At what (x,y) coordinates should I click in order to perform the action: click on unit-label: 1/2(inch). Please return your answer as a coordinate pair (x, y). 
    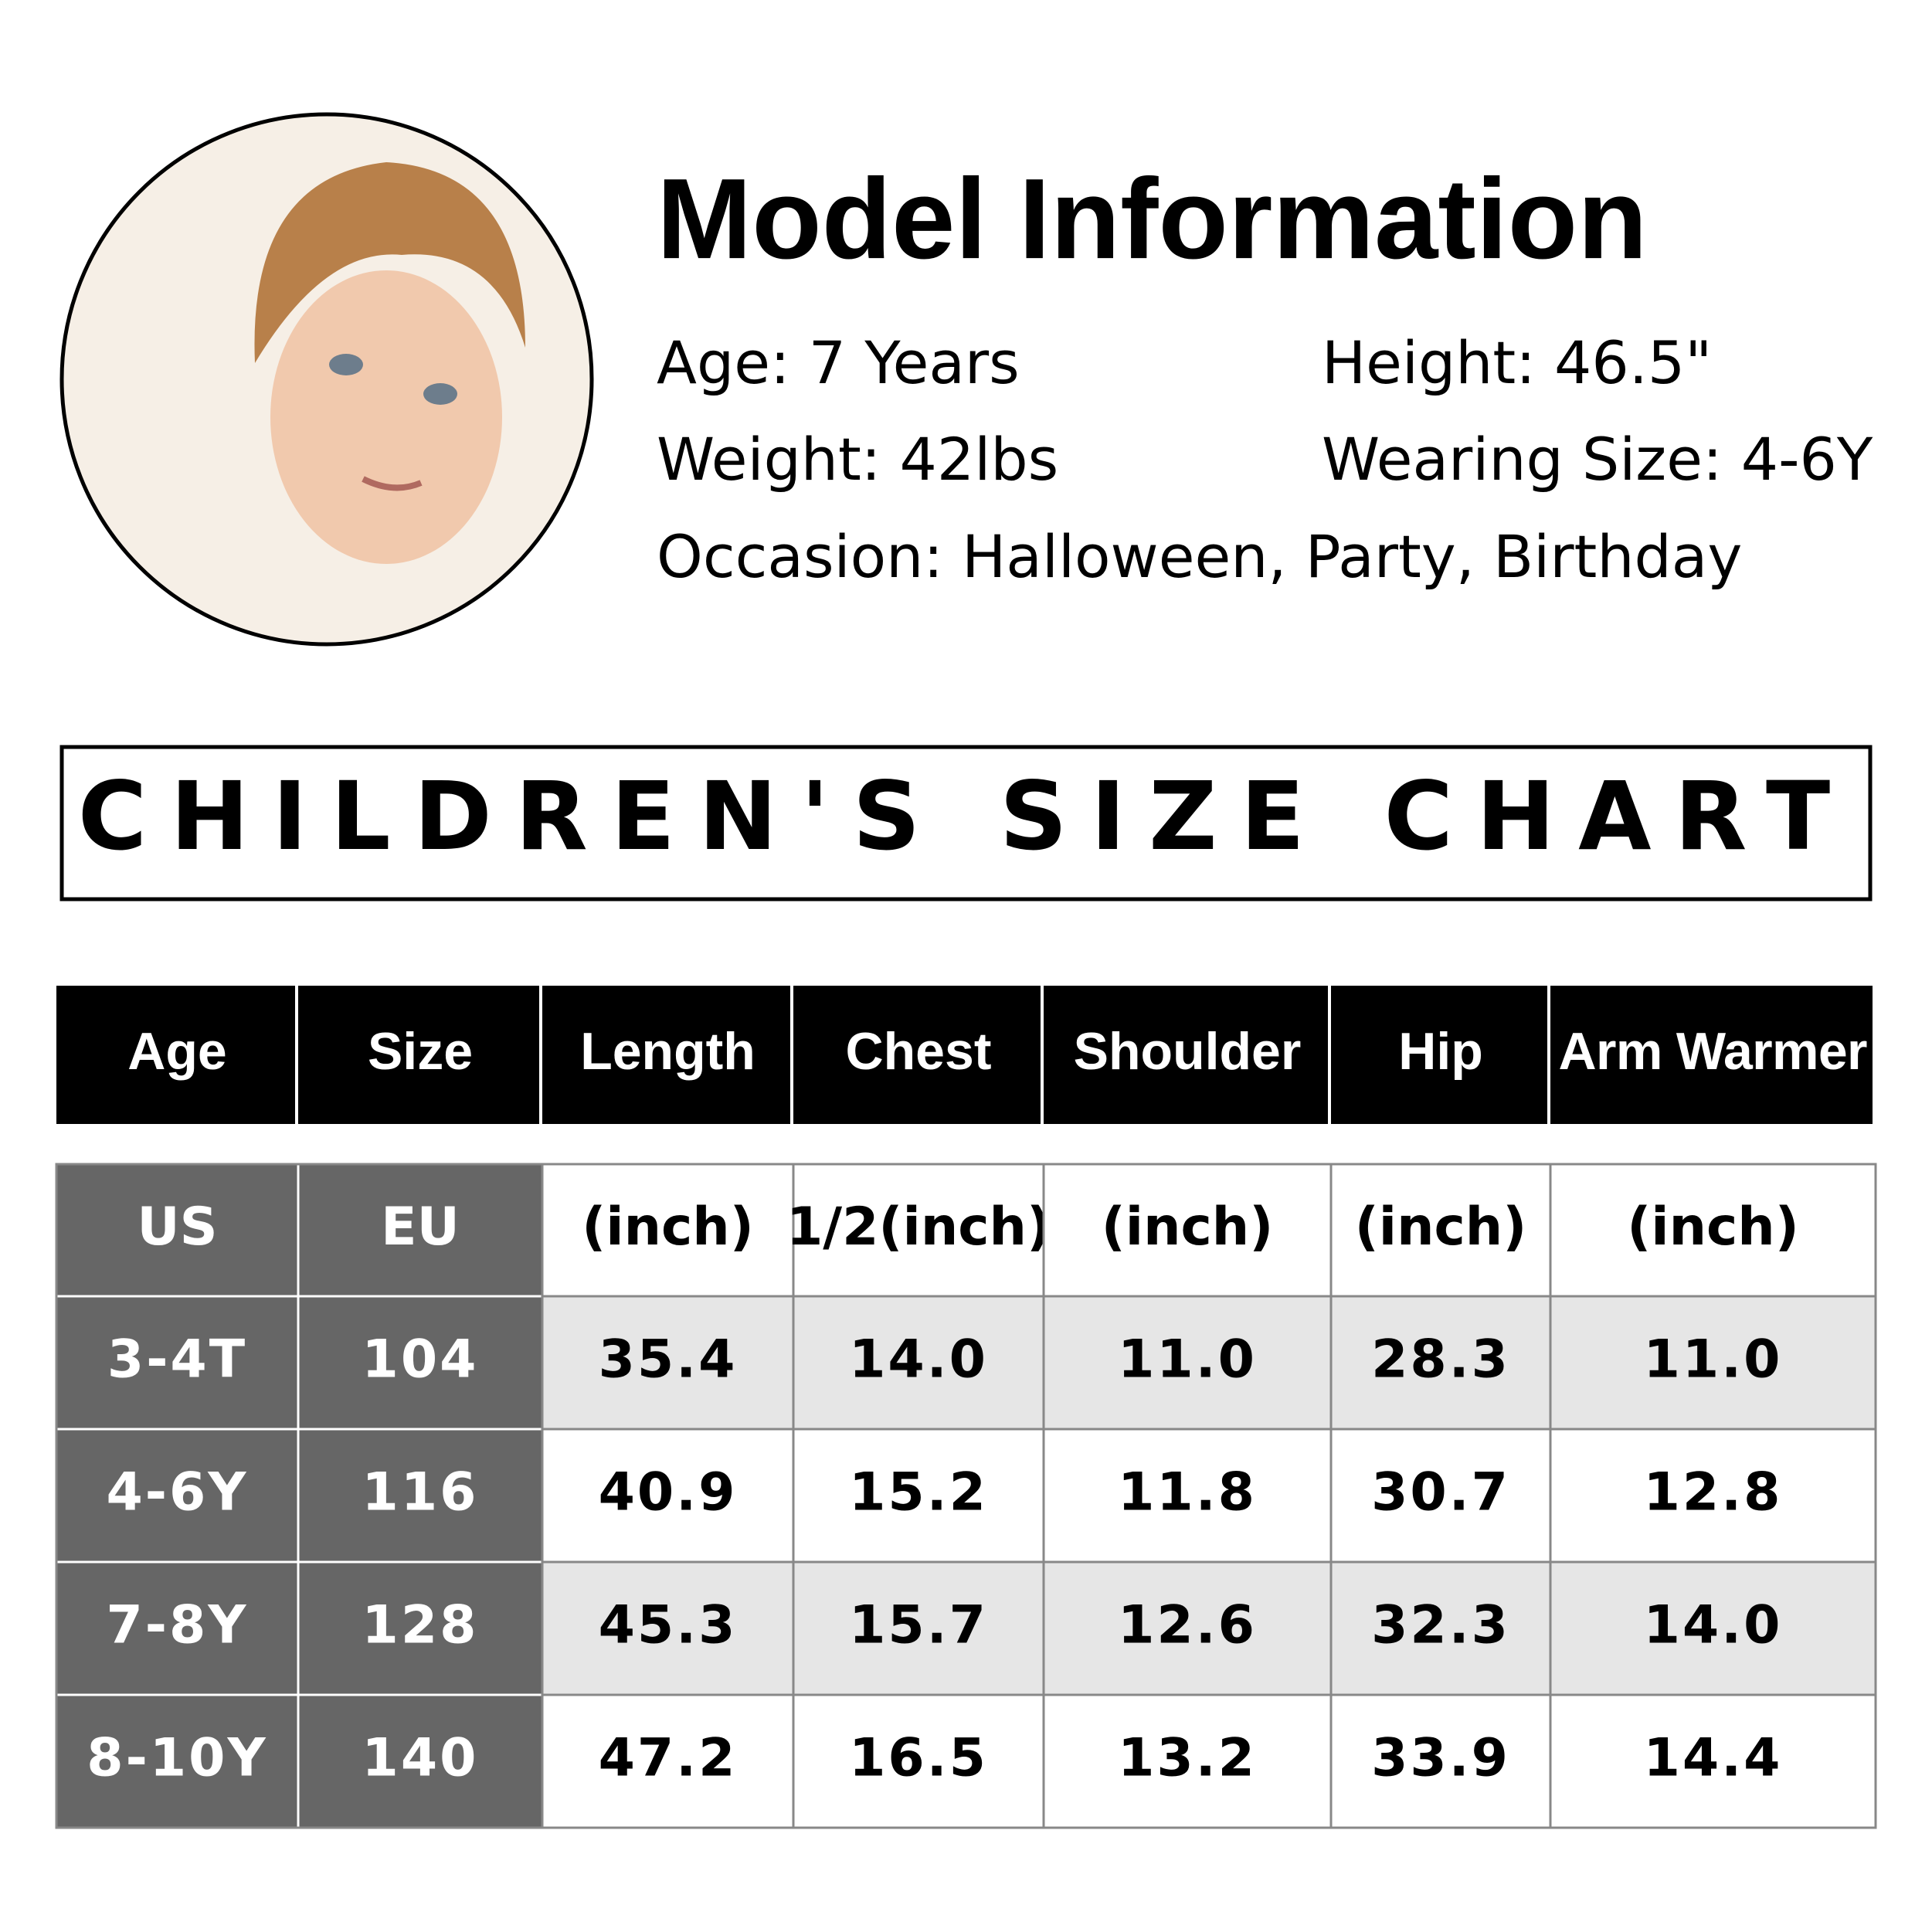
    Looking at the image, I should click on (919, 1228).